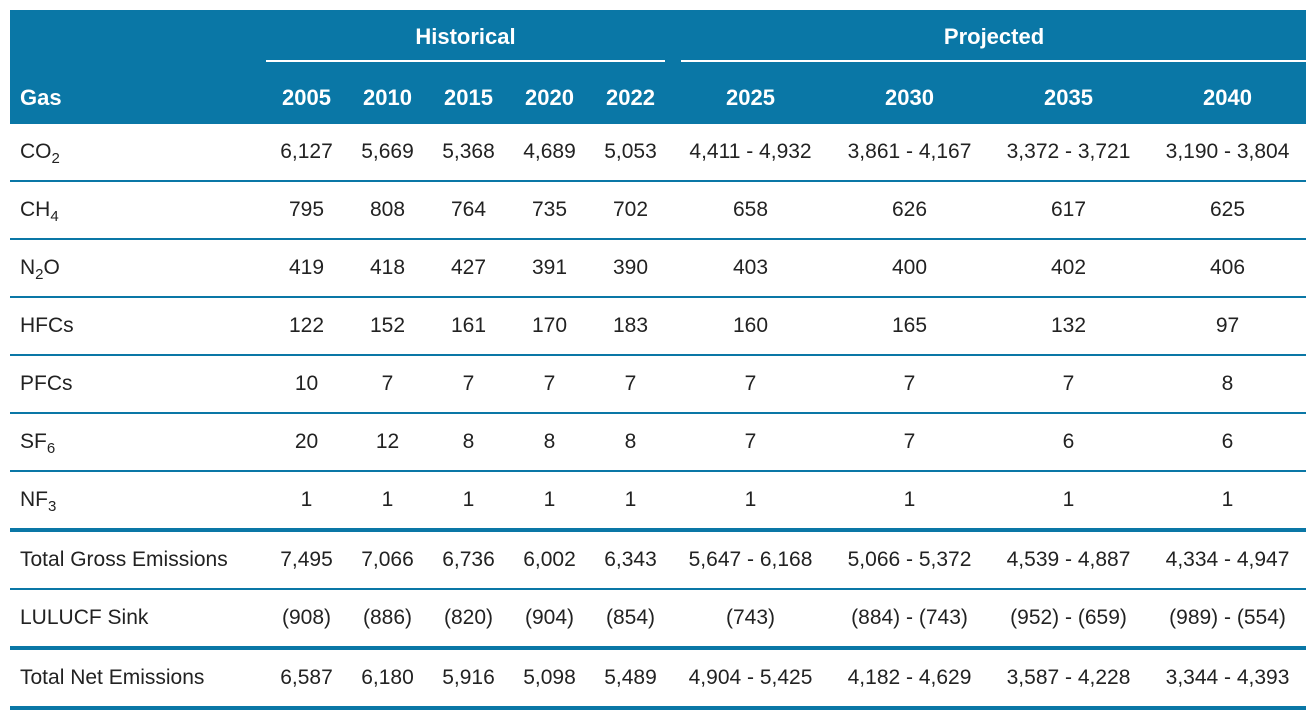  Describe the element at coordinates (631, 98) in the screenshot. I see `year-header: 2022` at that location.